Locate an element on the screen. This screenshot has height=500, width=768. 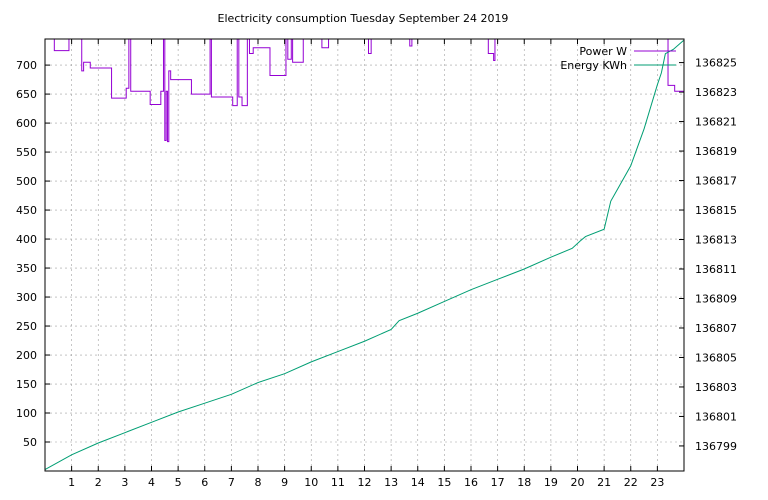
y-right-tick-label: 136819 is located at coordinates (716, 151).